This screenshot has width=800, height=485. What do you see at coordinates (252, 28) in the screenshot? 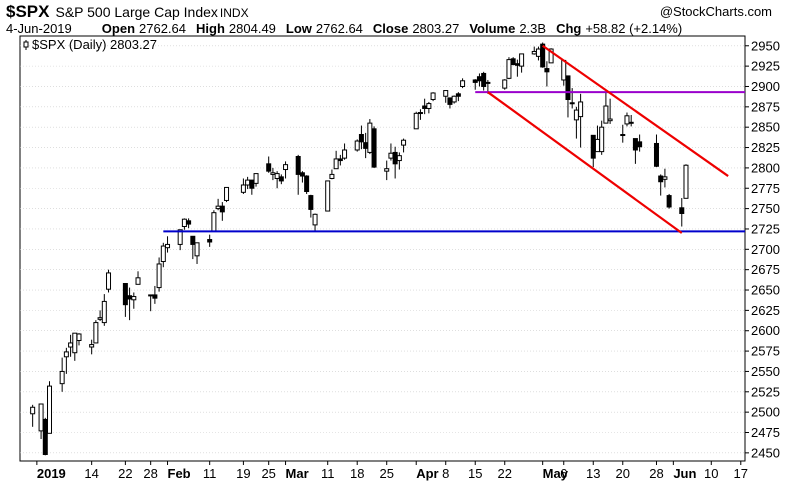
I see `high-value: 2804.49` at bounding box center [252, 28].